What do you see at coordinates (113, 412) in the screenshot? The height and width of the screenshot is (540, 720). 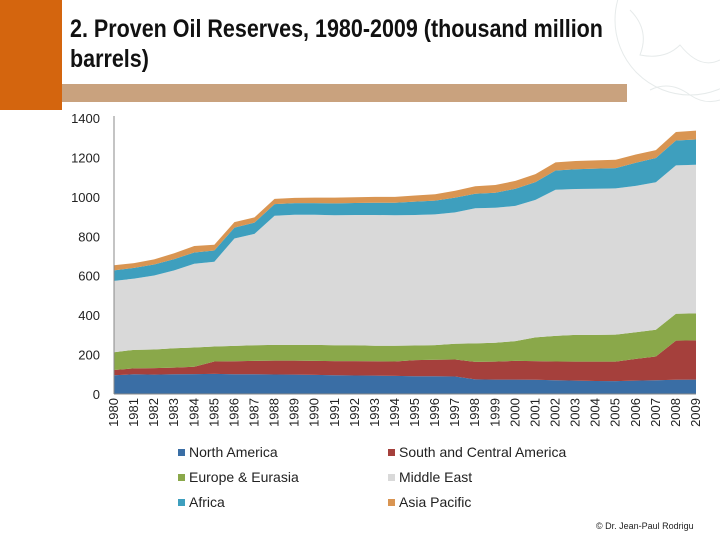 I see `x-tick-label: 1980` at bounding box center [113, 412].